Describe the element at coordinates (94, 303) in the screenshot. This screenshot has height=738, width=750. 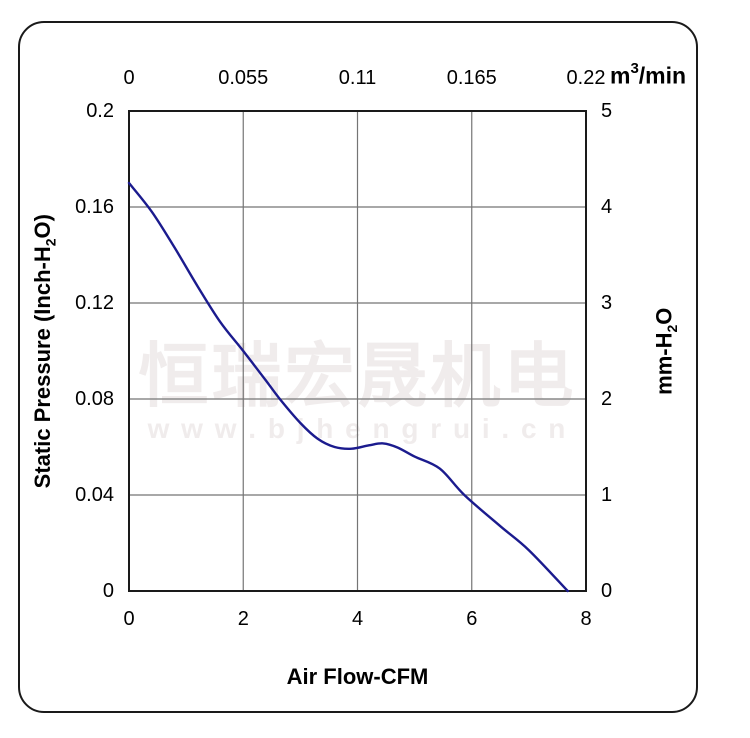
I see `left-axis-tick: 0.12` at that location.